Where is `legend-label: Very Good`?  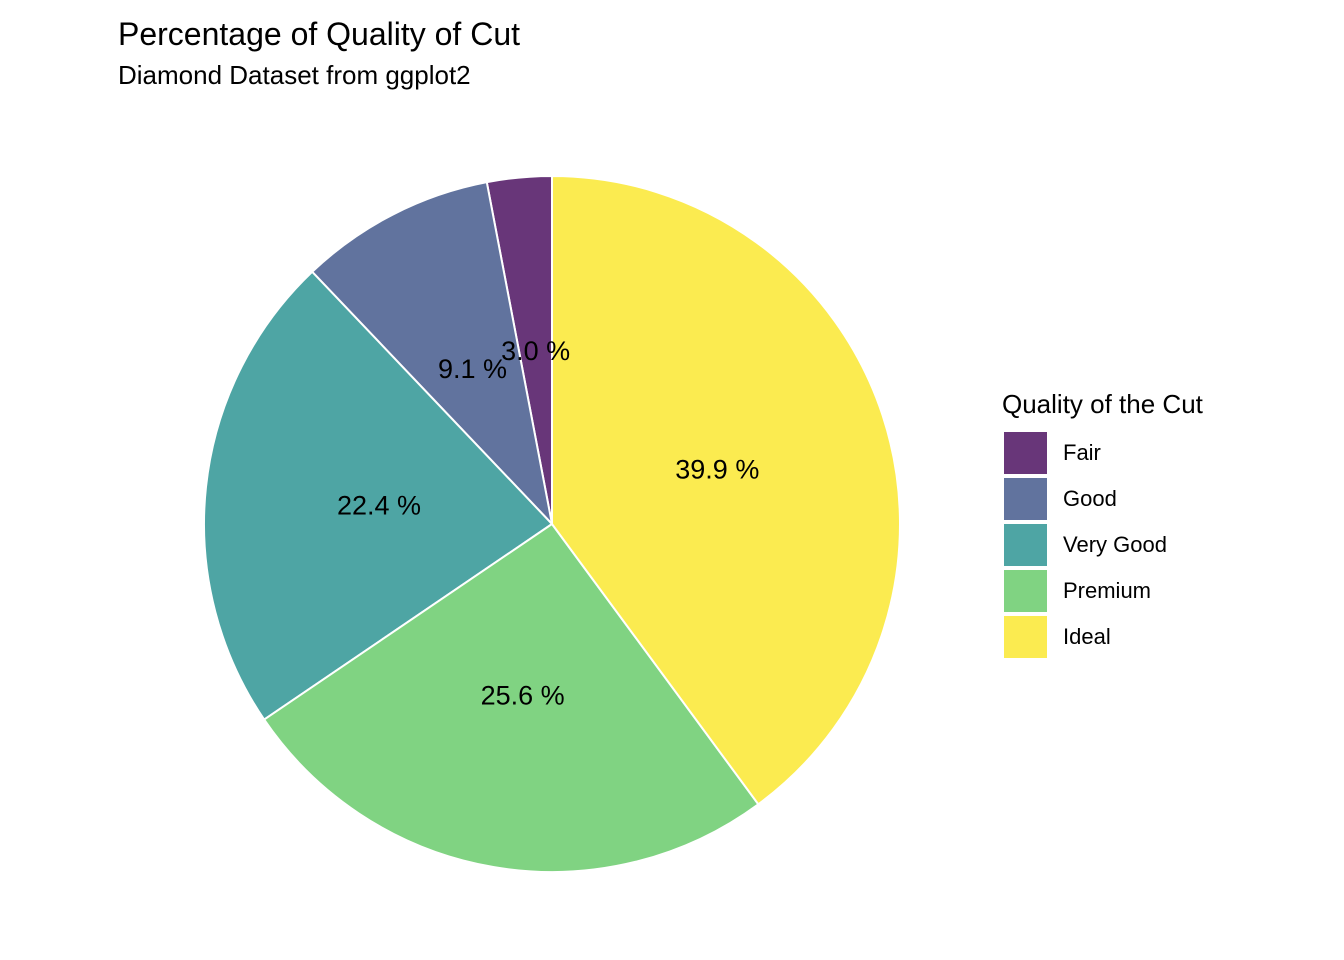
legend-label: Very Good is located at coordinates (1115, 544).